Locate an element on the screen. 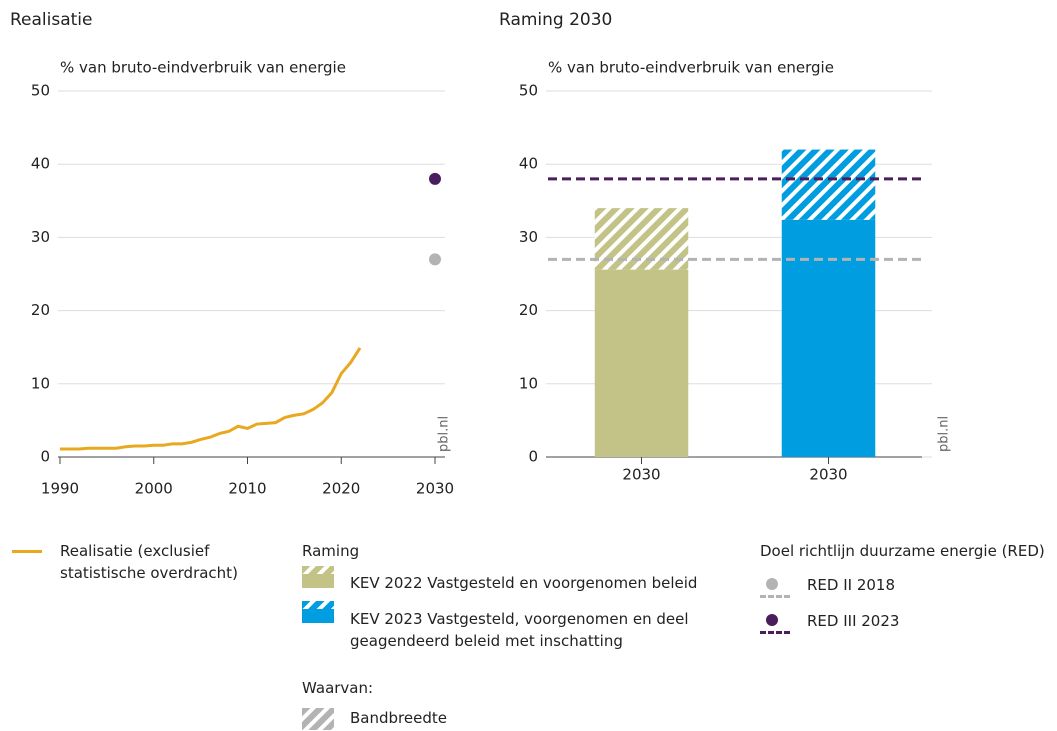  chart-title: Raming 2030 is located at coordinates (555, 20).